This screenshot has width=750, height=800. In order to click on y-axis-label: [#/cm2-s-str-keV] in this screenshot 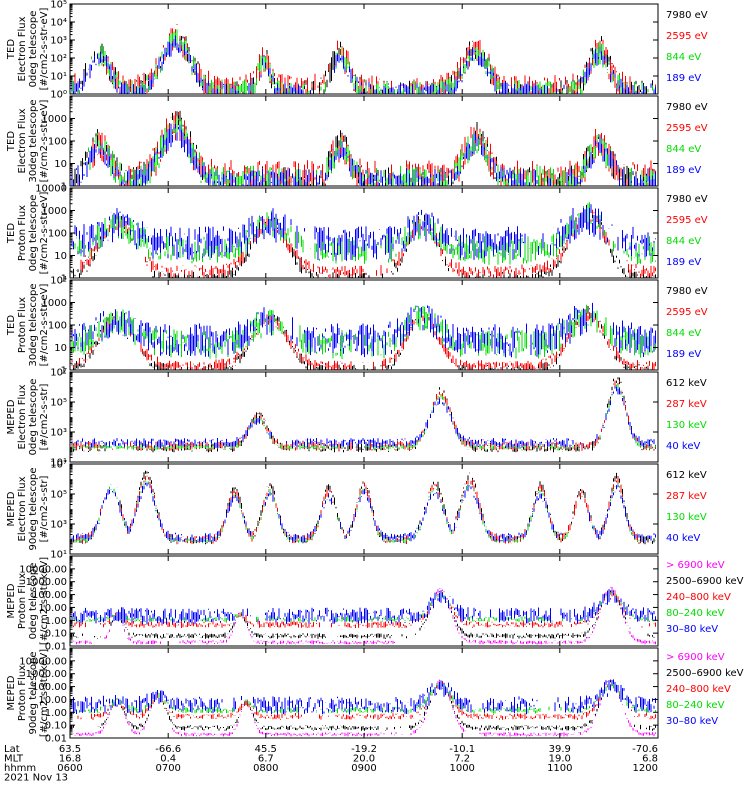, I will do `click(44, 601)`.